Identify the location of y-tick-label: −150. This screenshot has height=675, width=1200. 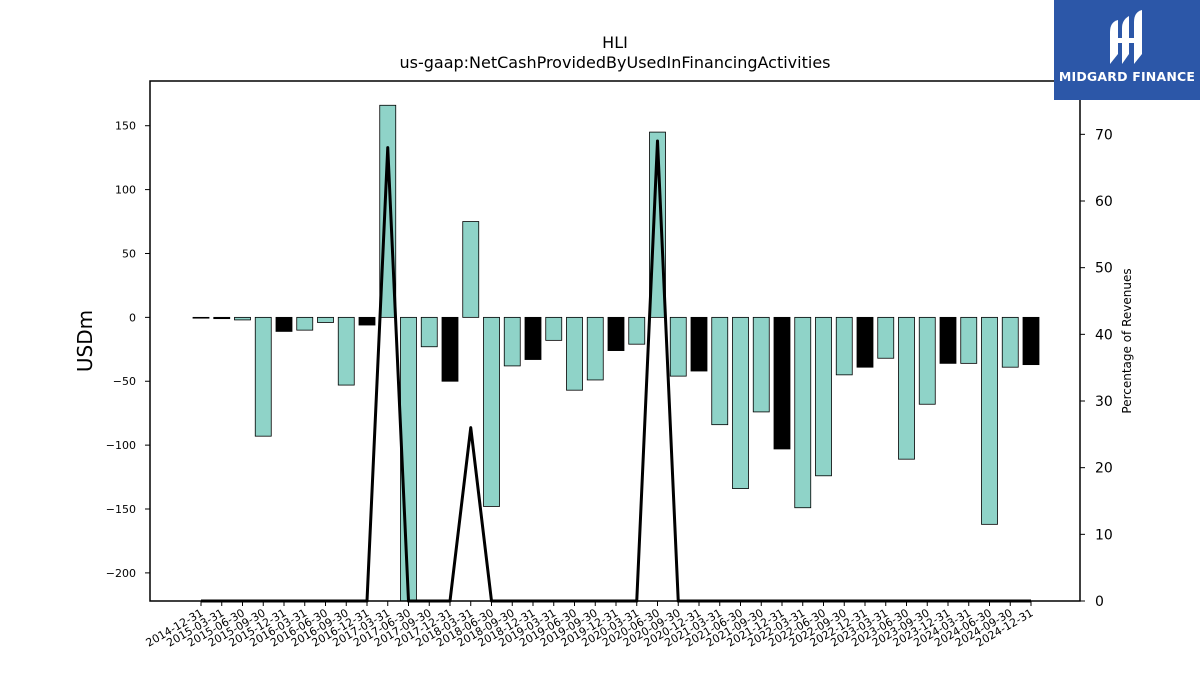
(121, 509).